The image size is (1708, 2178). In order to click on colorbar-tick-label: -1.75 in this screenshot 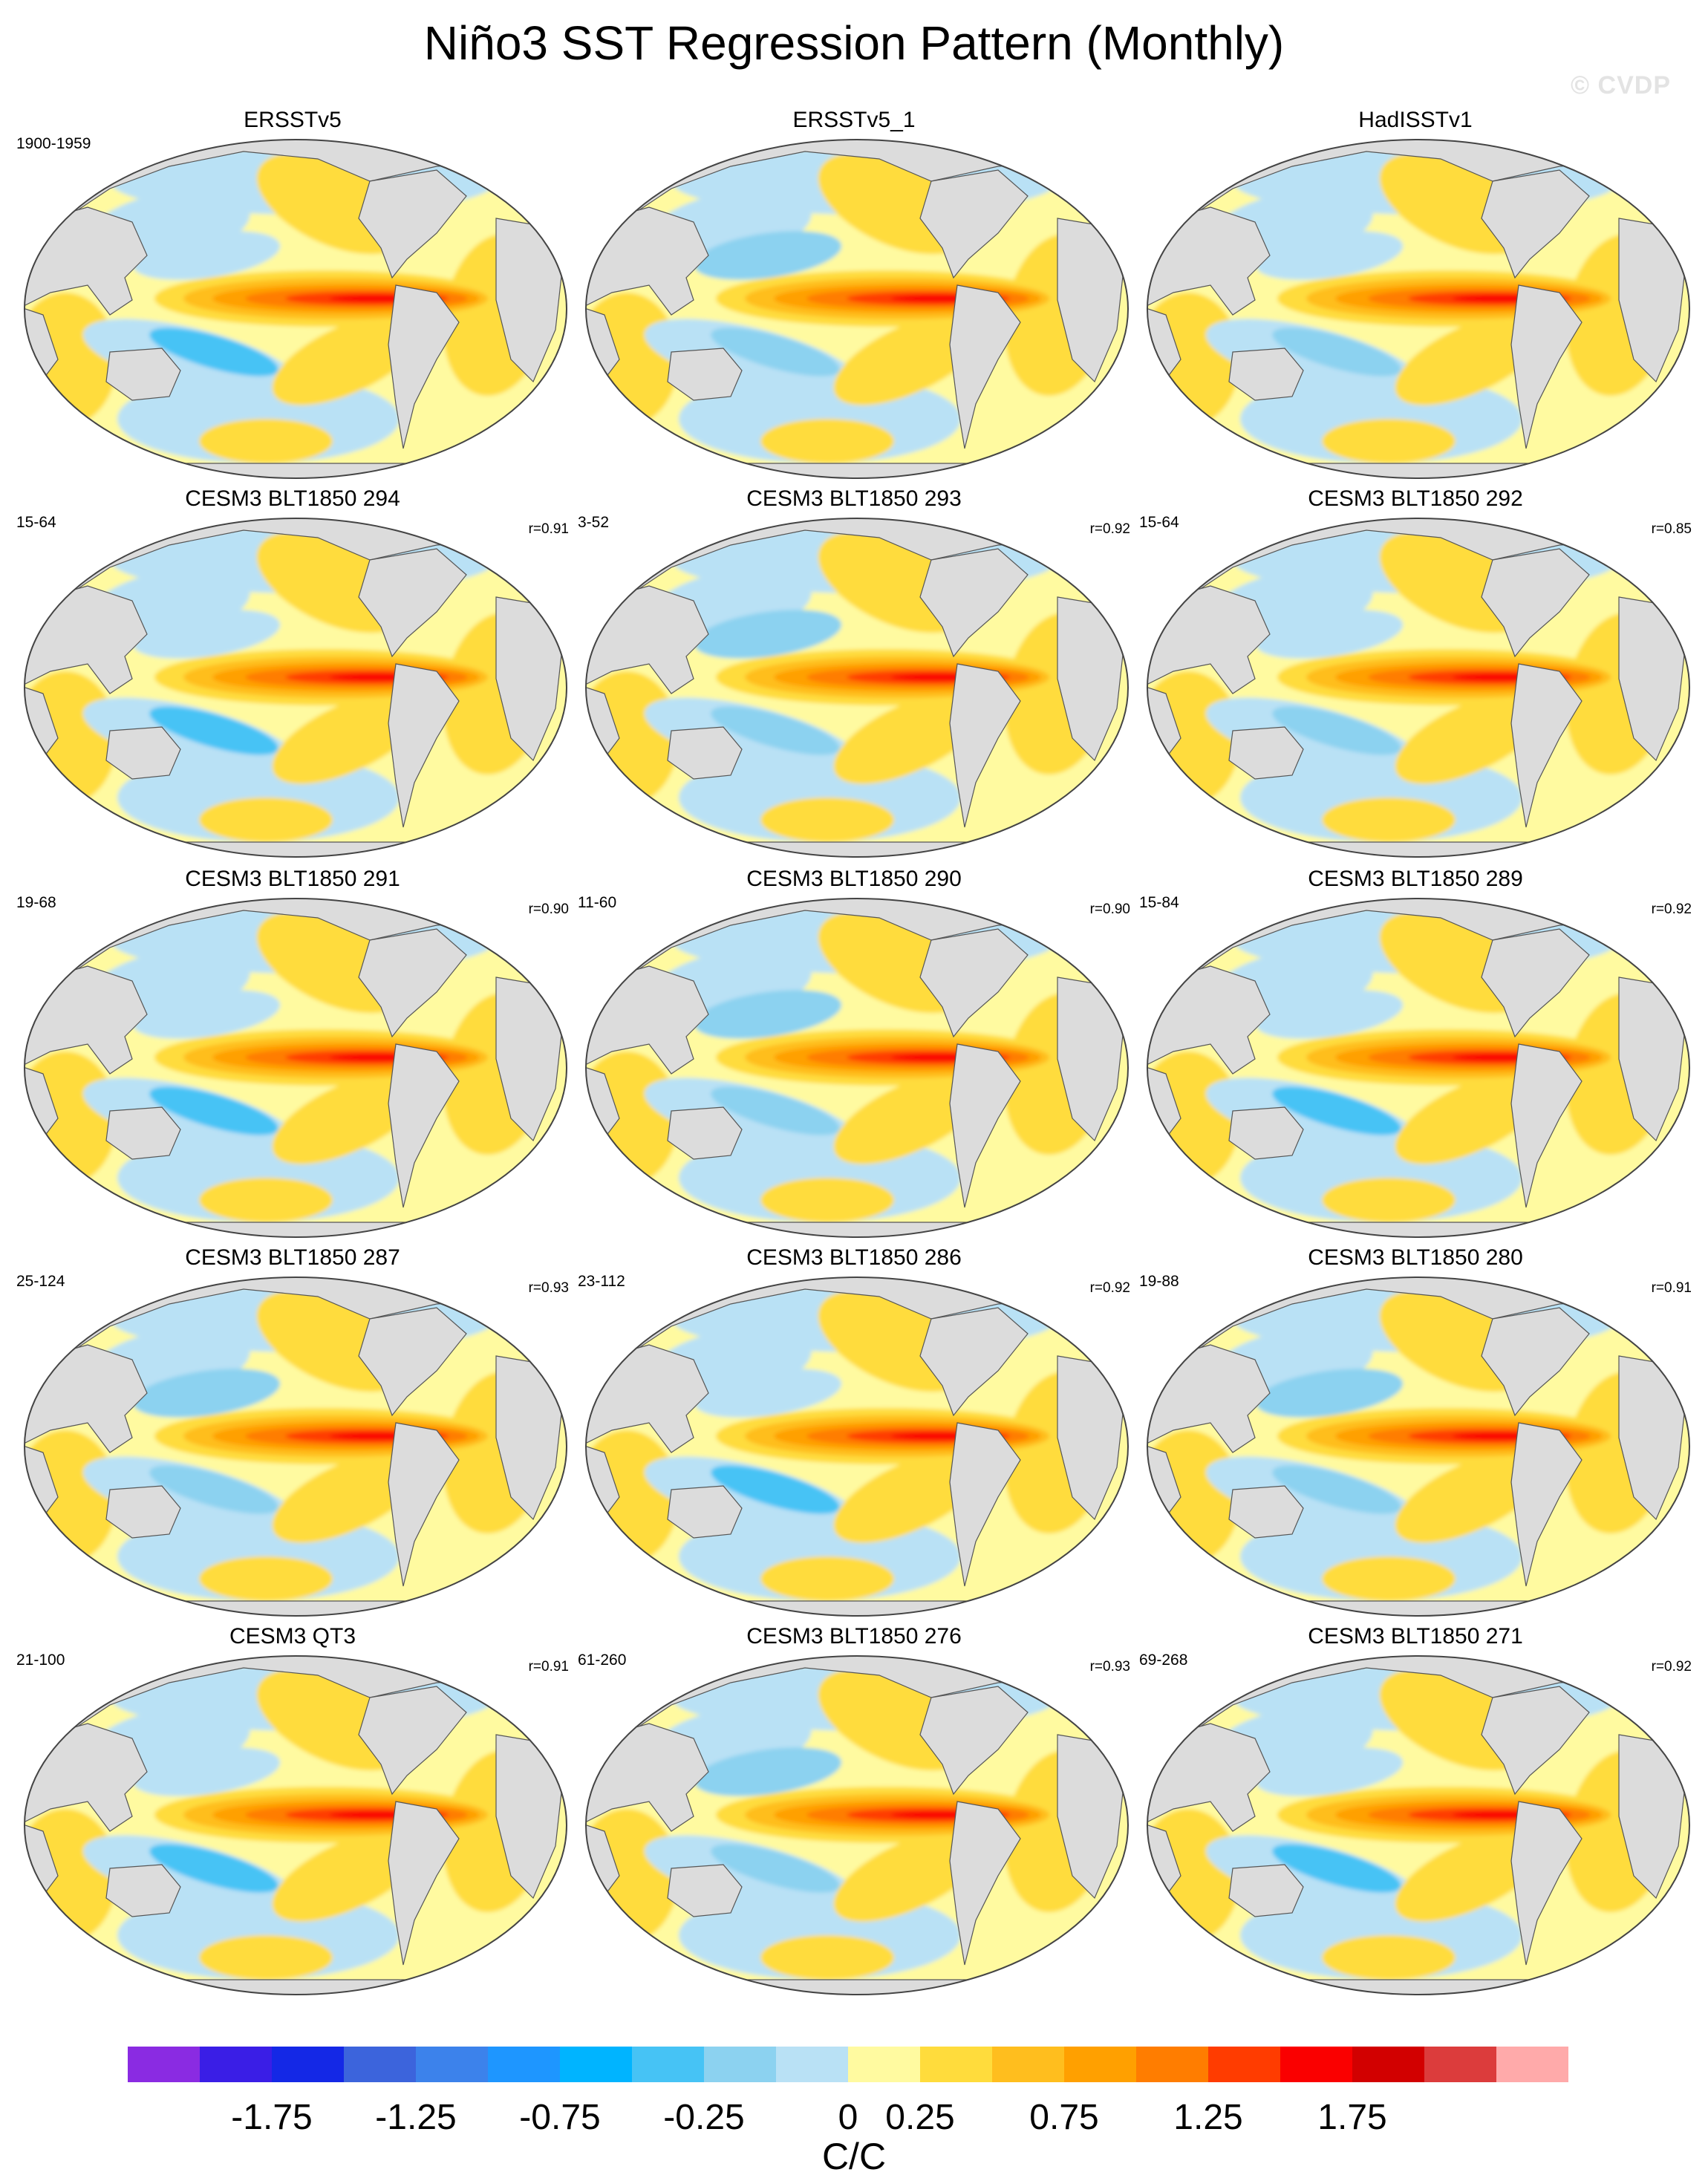, I will do `click(272, 2117)`.